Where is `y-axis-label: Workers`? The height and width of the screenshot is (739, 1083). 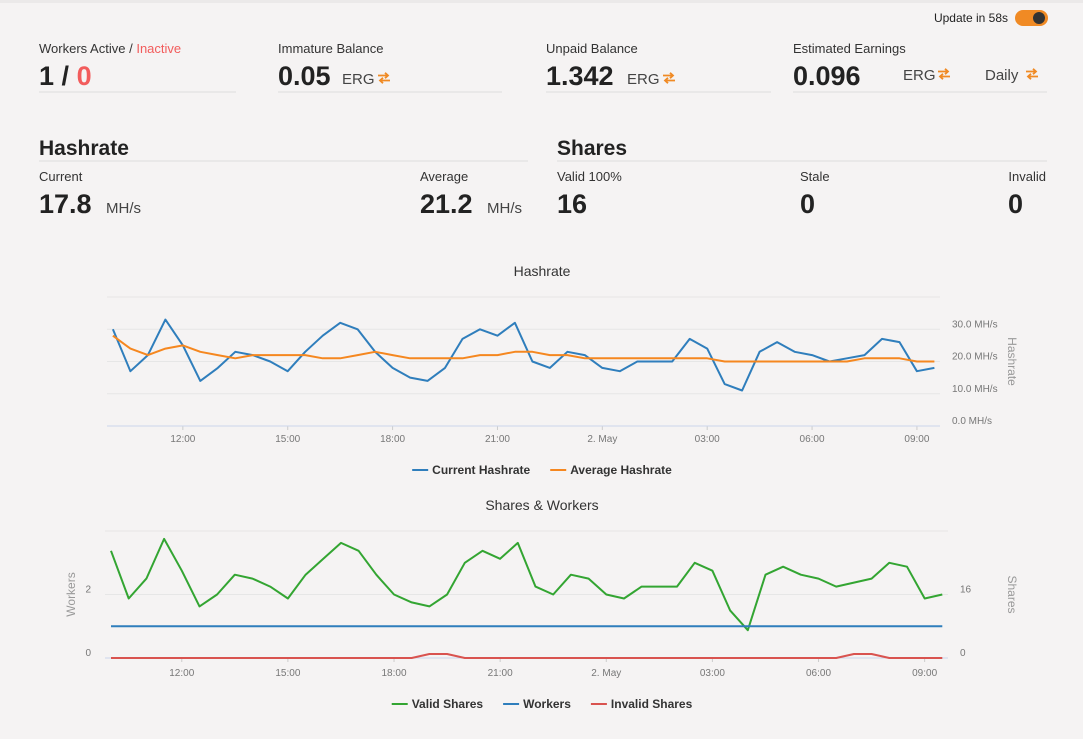
y-axis-label: Workers is located at coordinates (71, 594).